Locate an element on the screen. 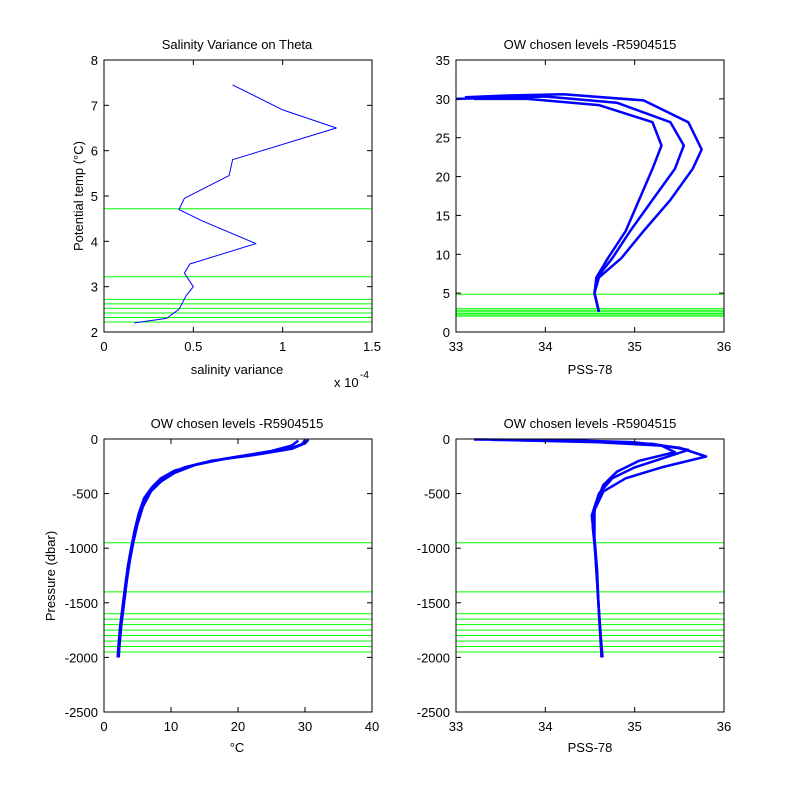 This screenshot has width=800, height=800. p3-xtick-label-3: 30 is located at coordinates (305, 726).